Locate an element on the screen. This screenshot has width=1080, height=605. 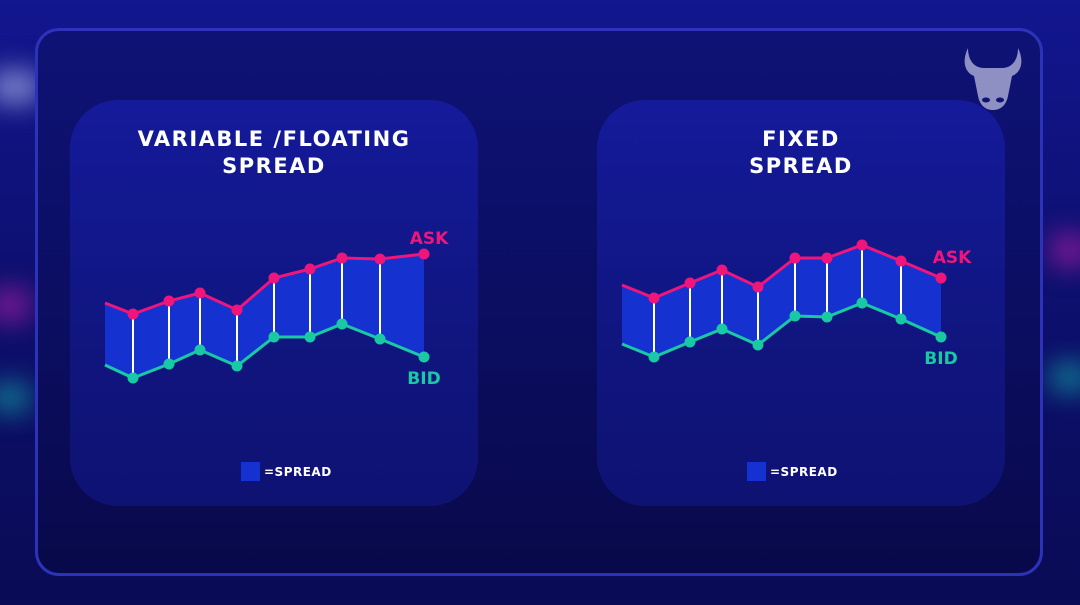
title-line-1: VARIABLE /FLOATING is located at coordinates (274, 139).